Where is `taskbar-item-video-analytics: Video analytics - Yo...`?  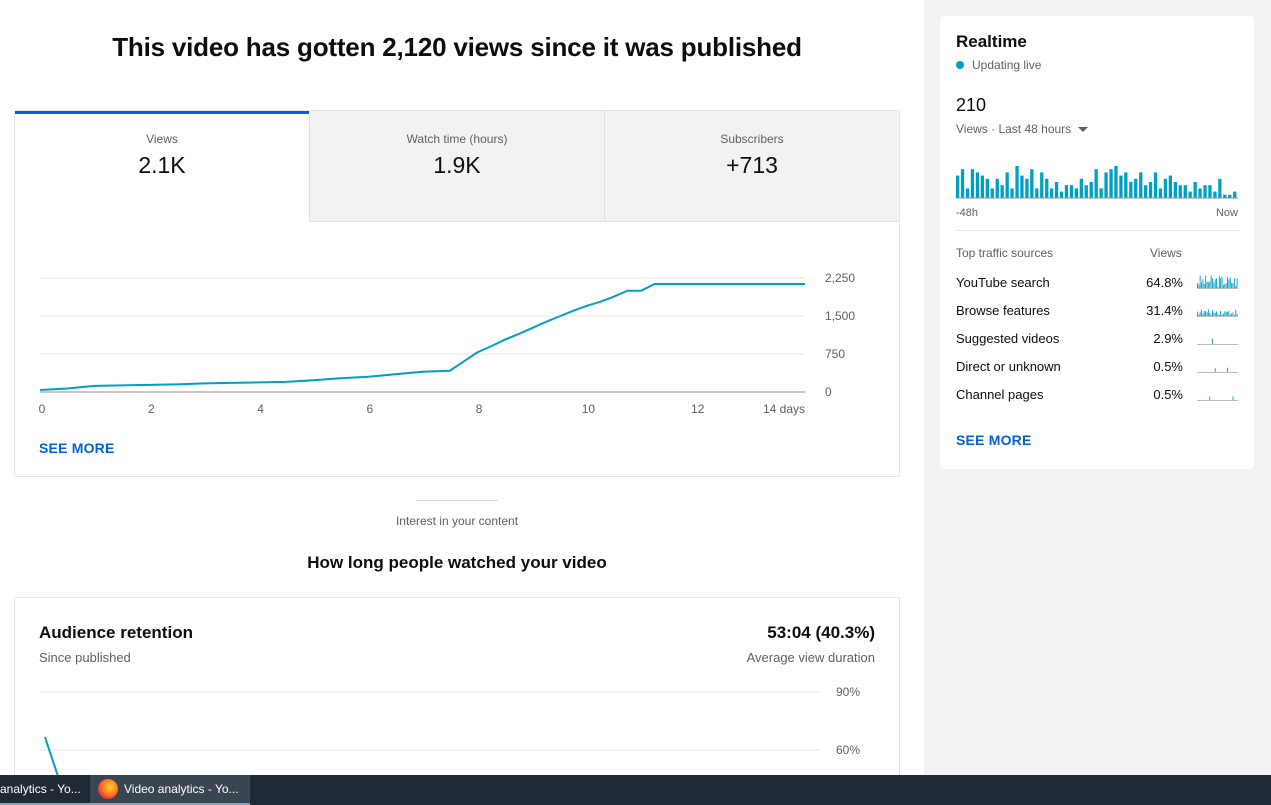
taskbar-item-video-analytics: Video analytics - Yo... is located at coordinates (170, 790).